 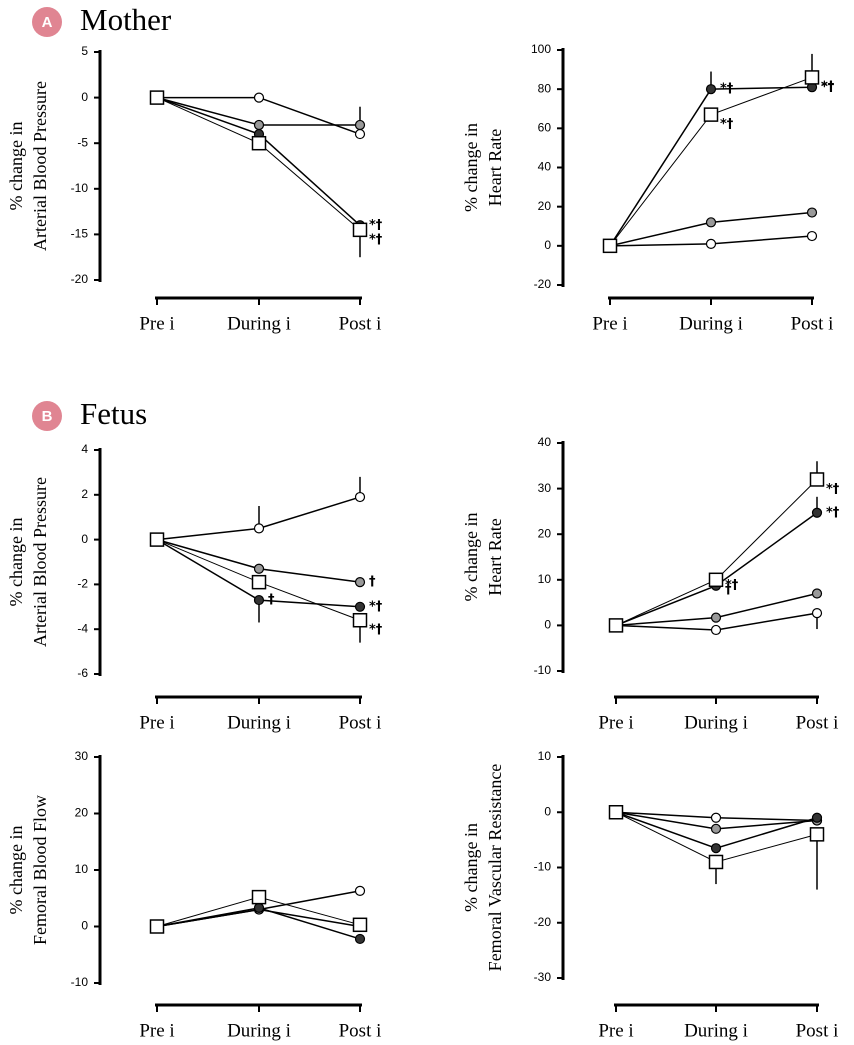 What do you see at coordinates (271, 600) in the screenshot?
I see `significance-label: †` at bounding box center [271, 600].